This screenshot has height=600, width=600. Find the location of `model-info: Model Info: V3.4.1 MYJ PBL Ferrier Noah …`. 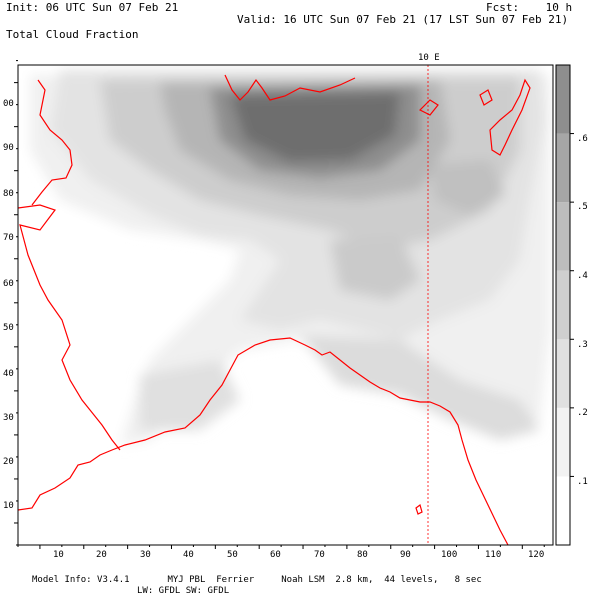

model-info: Model Info: V3.4.1 MYJ PBL Ferrier Noah … is located at coordinates (257, 580).